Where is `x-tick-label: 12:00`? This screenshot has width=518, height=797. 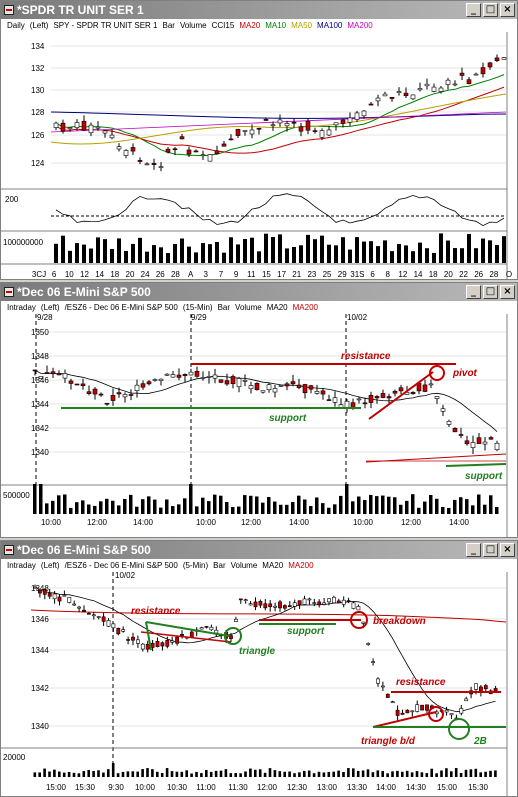
x-tick-label: 12:00 is located at coordinates (251, 522).